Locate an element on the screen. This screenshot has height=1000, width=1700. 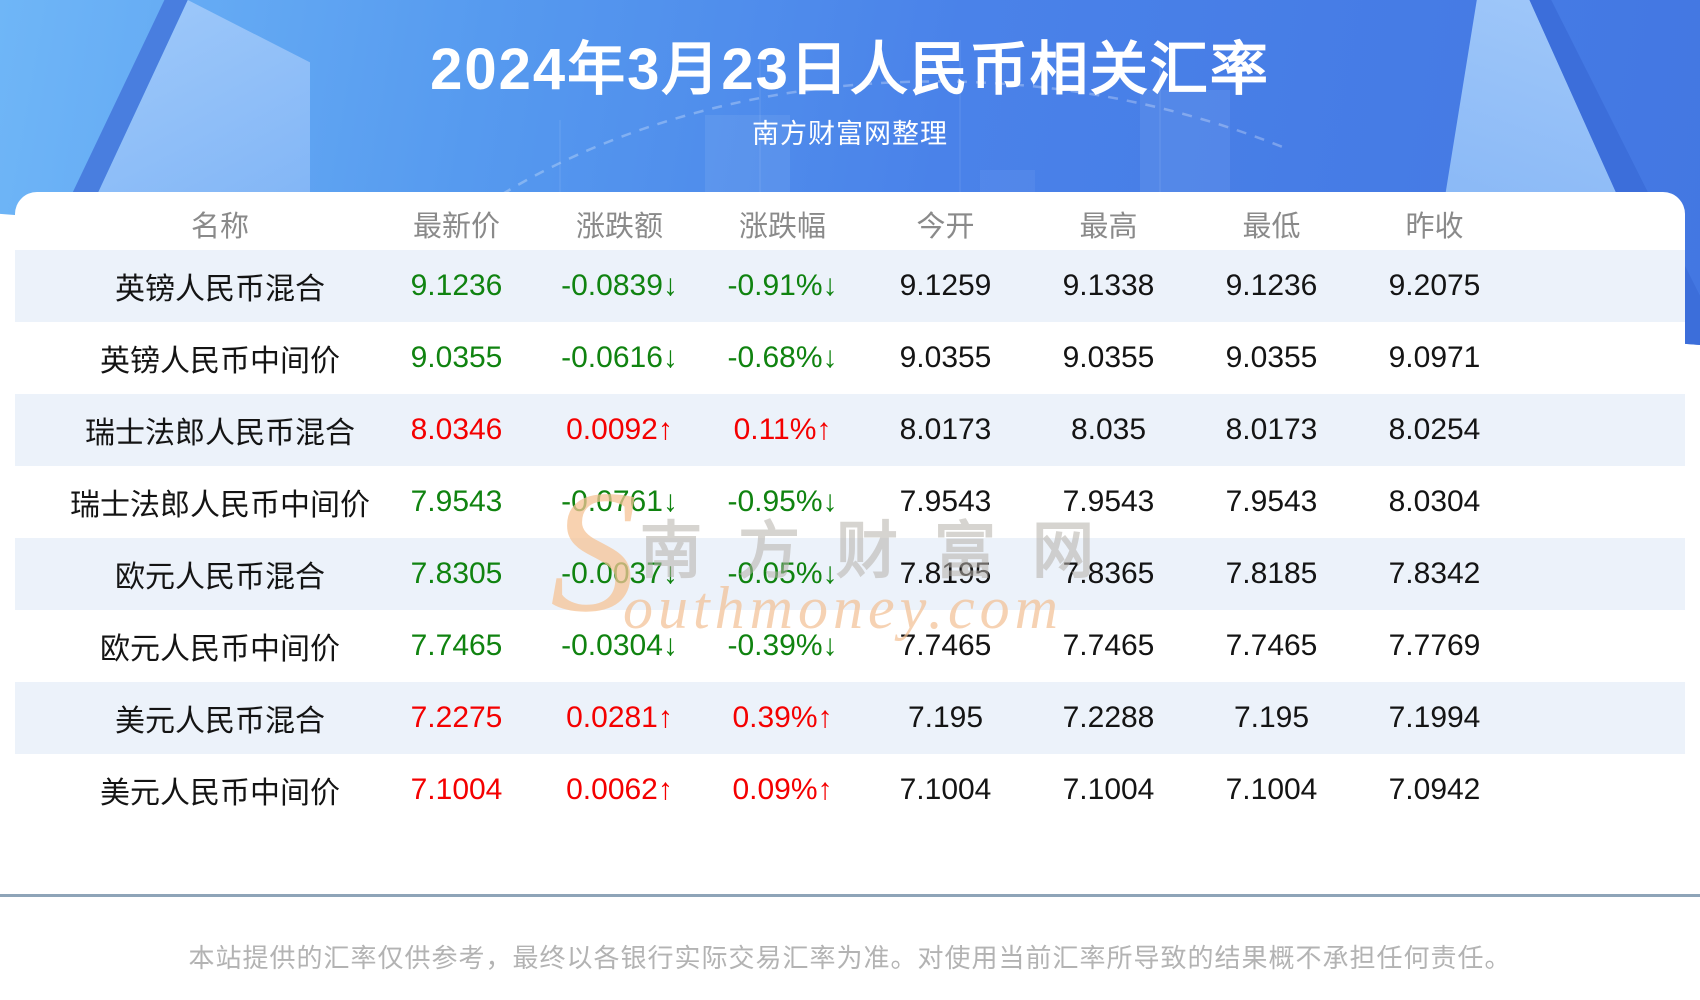
pair-name-cell: 美元人民币中间价 is located at coordinates (220, 793).